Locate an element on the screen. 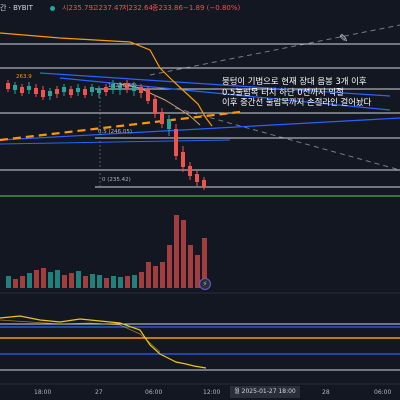 The image size is (400, 400). fib-label-05: 0.5 (246.05) is located at coordinates (115, 132).